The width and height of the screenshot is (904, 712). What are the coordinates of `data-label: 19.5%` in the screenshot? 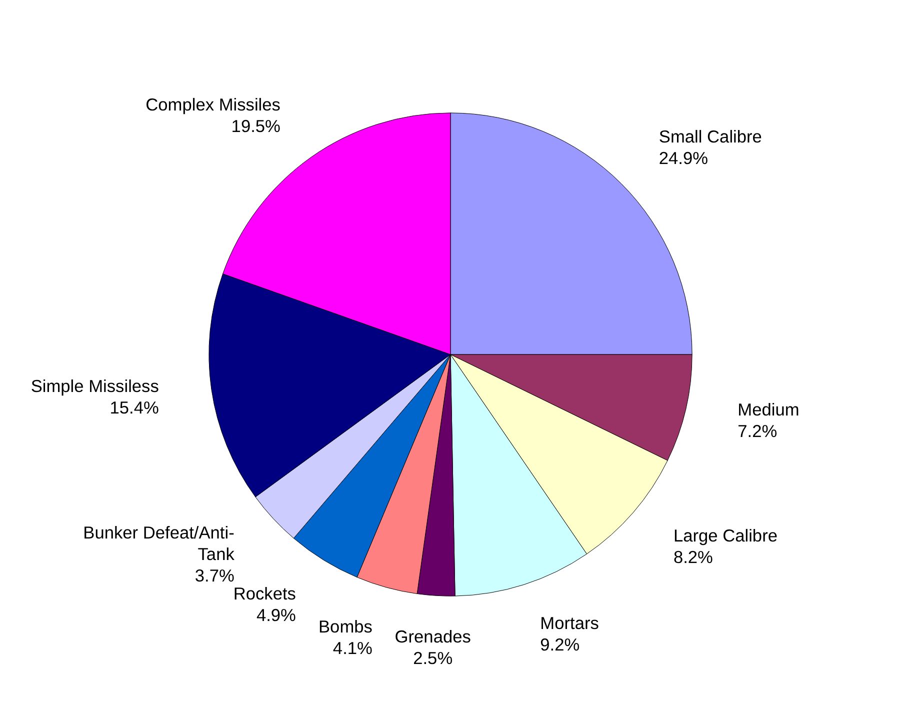 It's located at (255, 126).